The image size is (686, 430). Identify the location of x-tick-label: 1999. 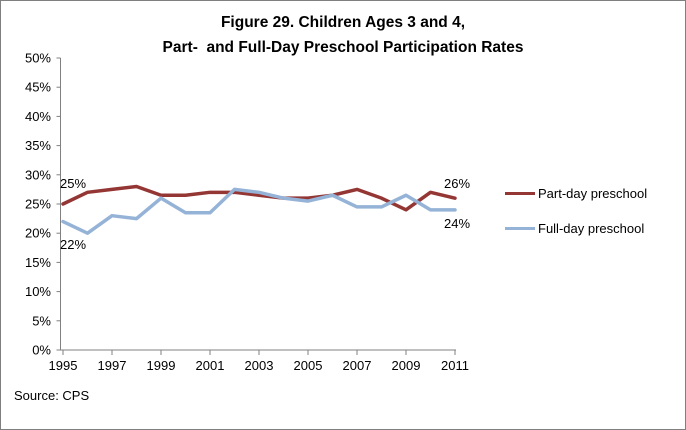
(161, 365).